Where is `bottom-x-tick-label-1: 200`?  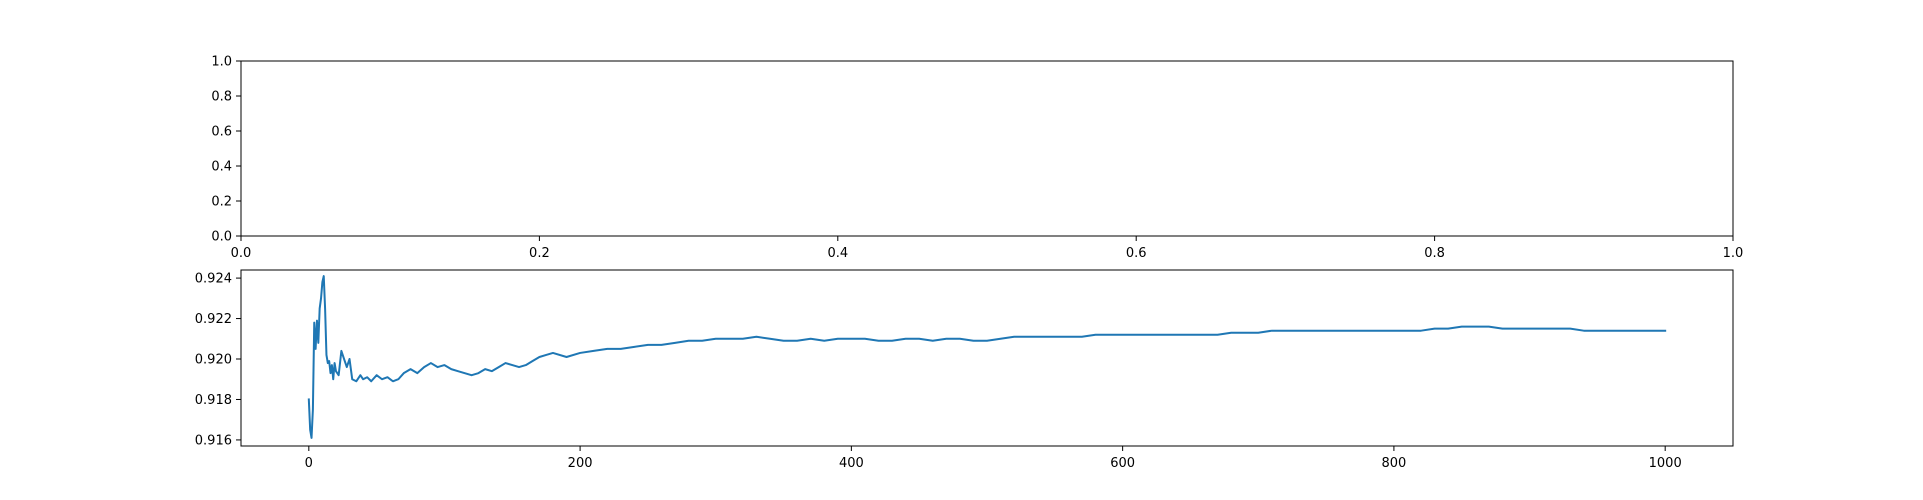 bottom-x-tick-label-1: 200 is located at coordinates (580, 463).